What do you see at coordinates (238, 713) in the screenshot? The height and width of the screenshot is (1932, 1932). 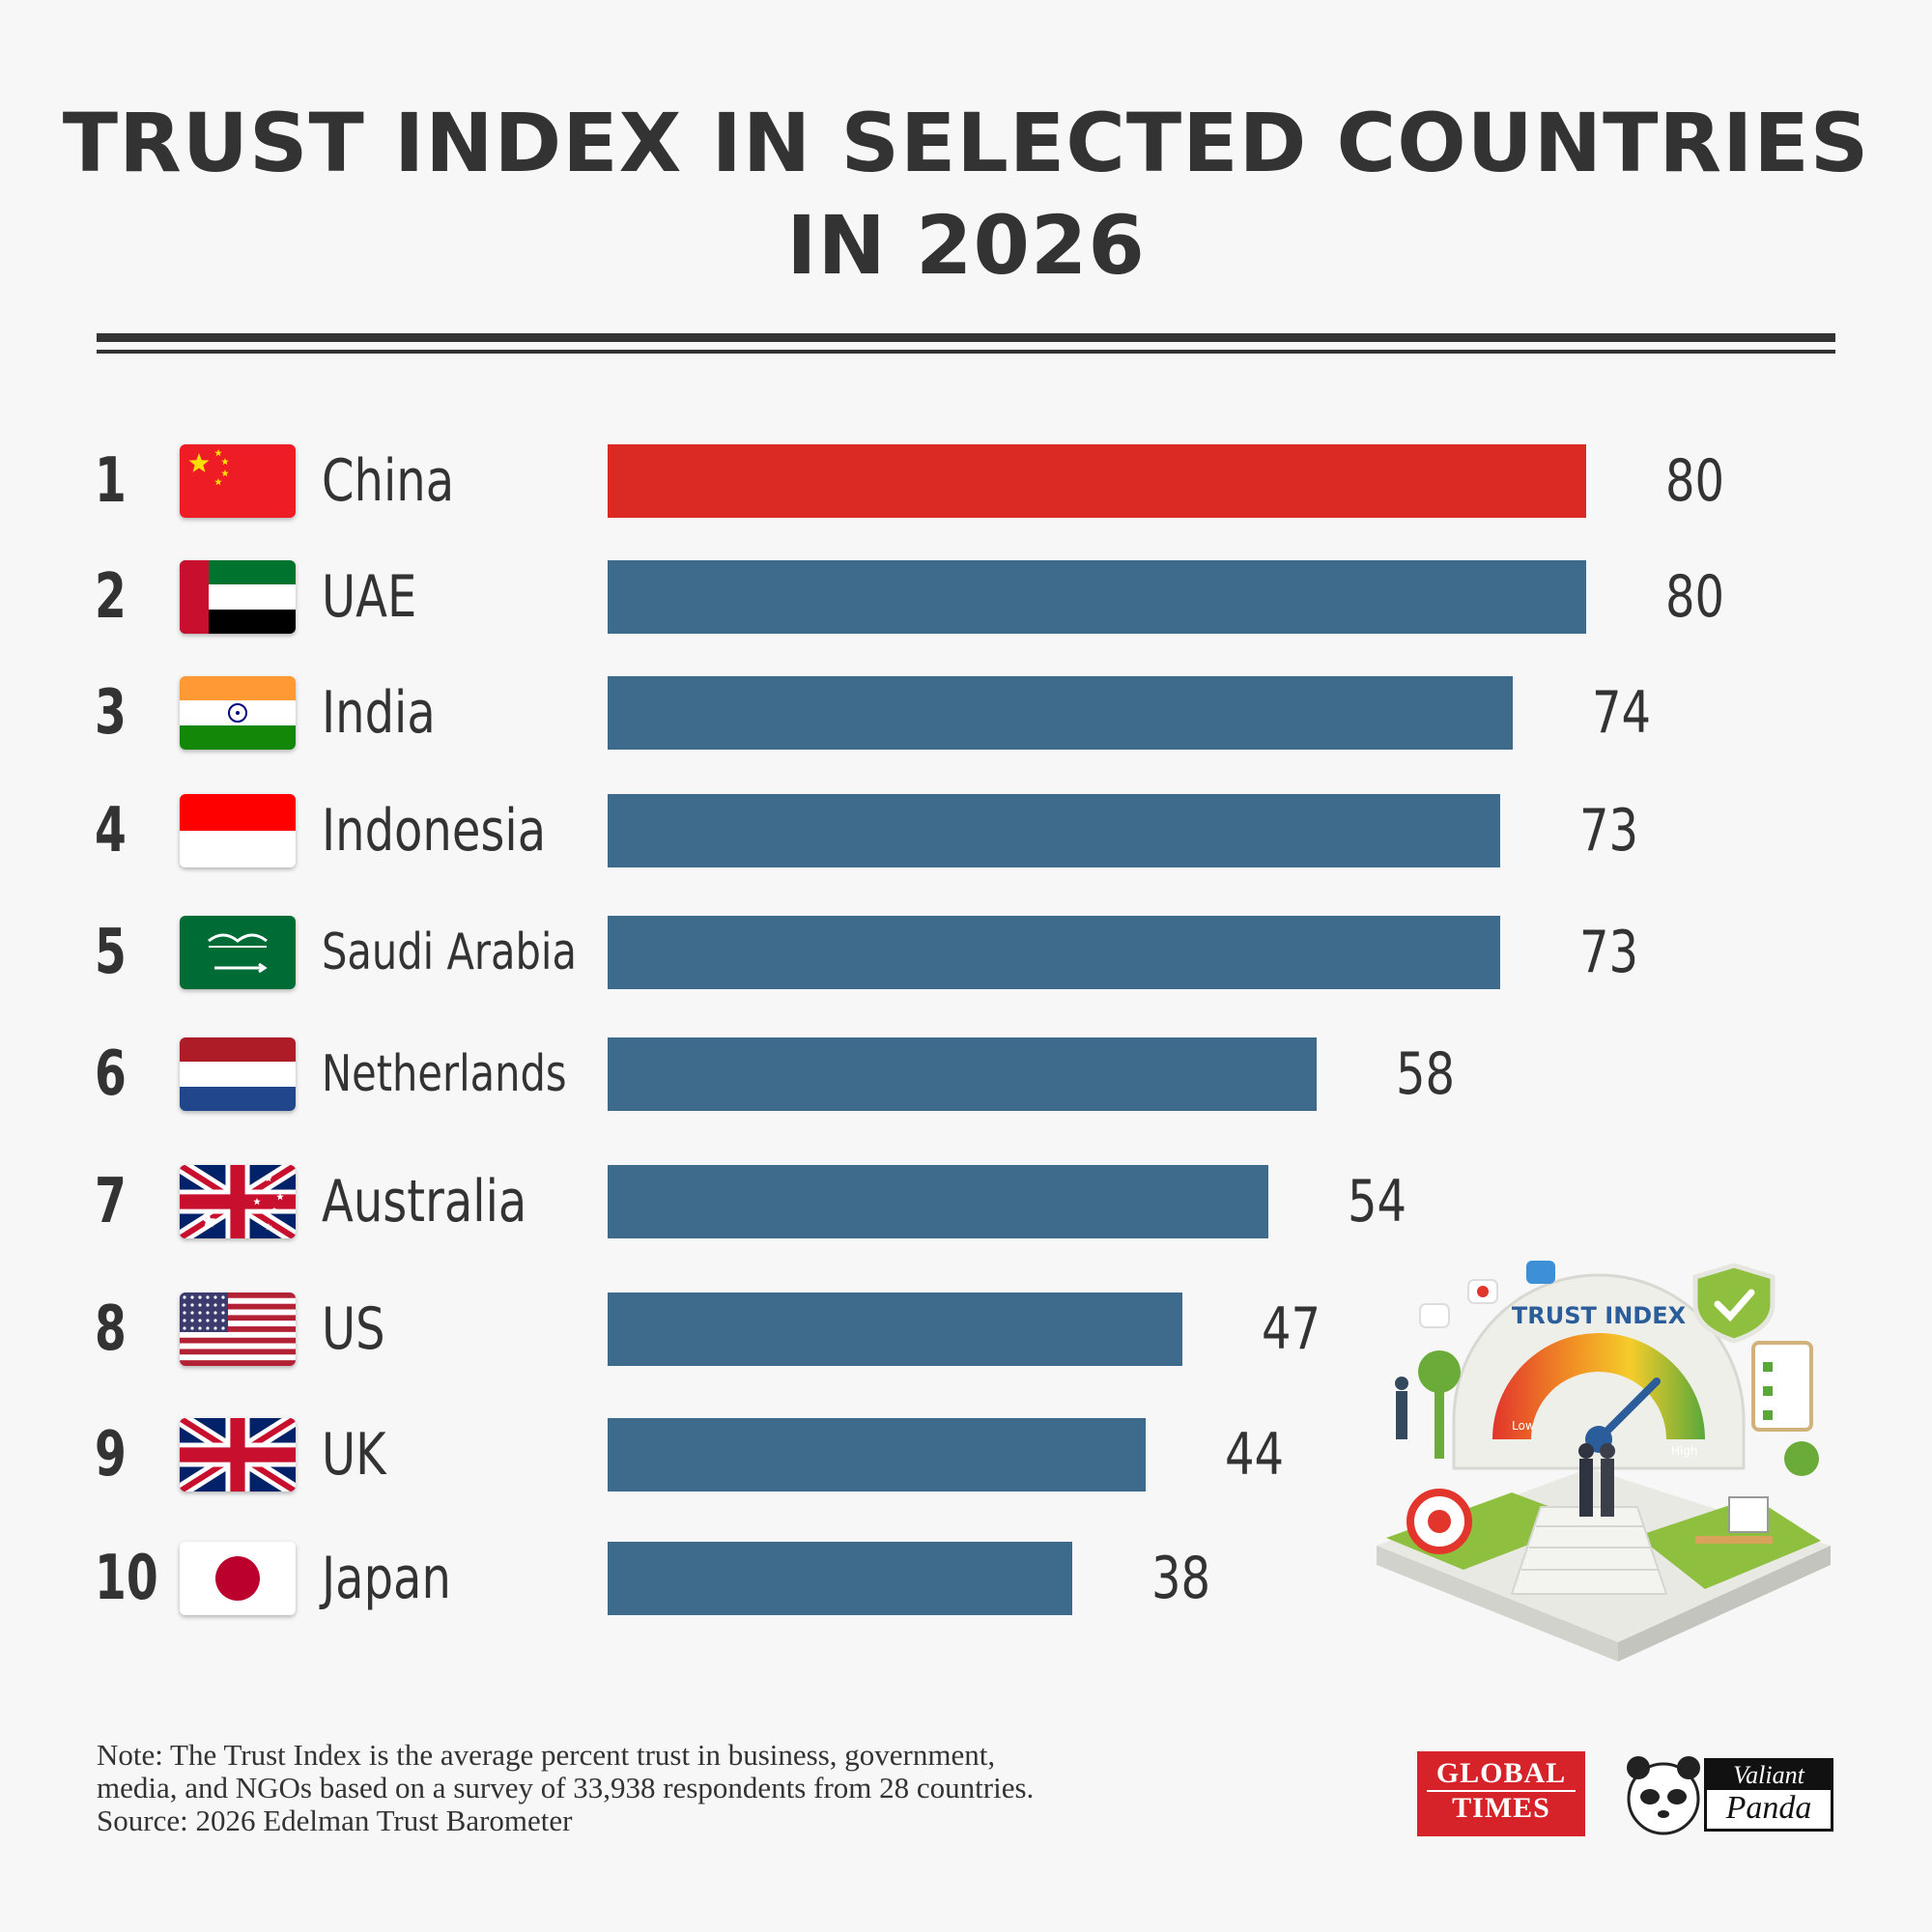 I see `flag-india-icon` at bounding box center [238, 713].